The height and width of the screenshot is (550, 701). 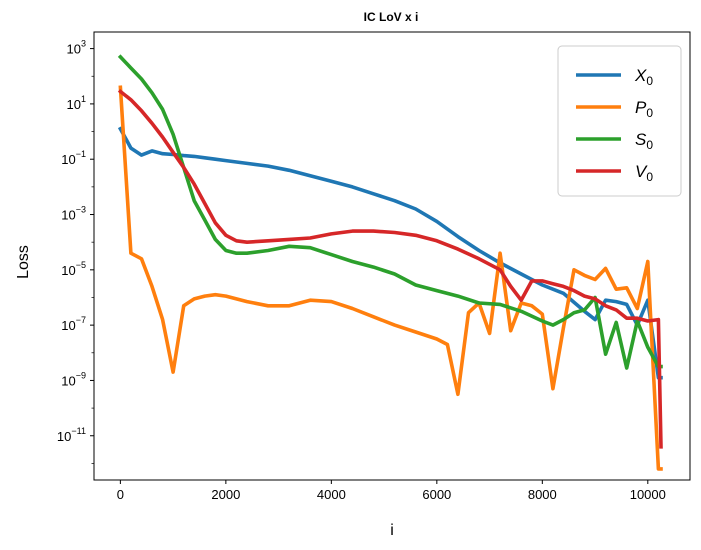 What do you see at coordinates (648, 494) in the screenshot?
I see `x-tick-label: 10000` at bounding box center [648, 494].